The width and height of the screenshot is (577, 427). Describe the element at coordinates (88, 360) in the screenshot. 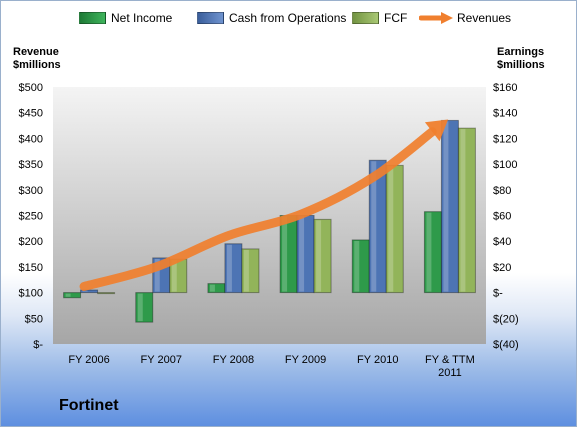

I see `x-tick-label: FY 2006` at that location.